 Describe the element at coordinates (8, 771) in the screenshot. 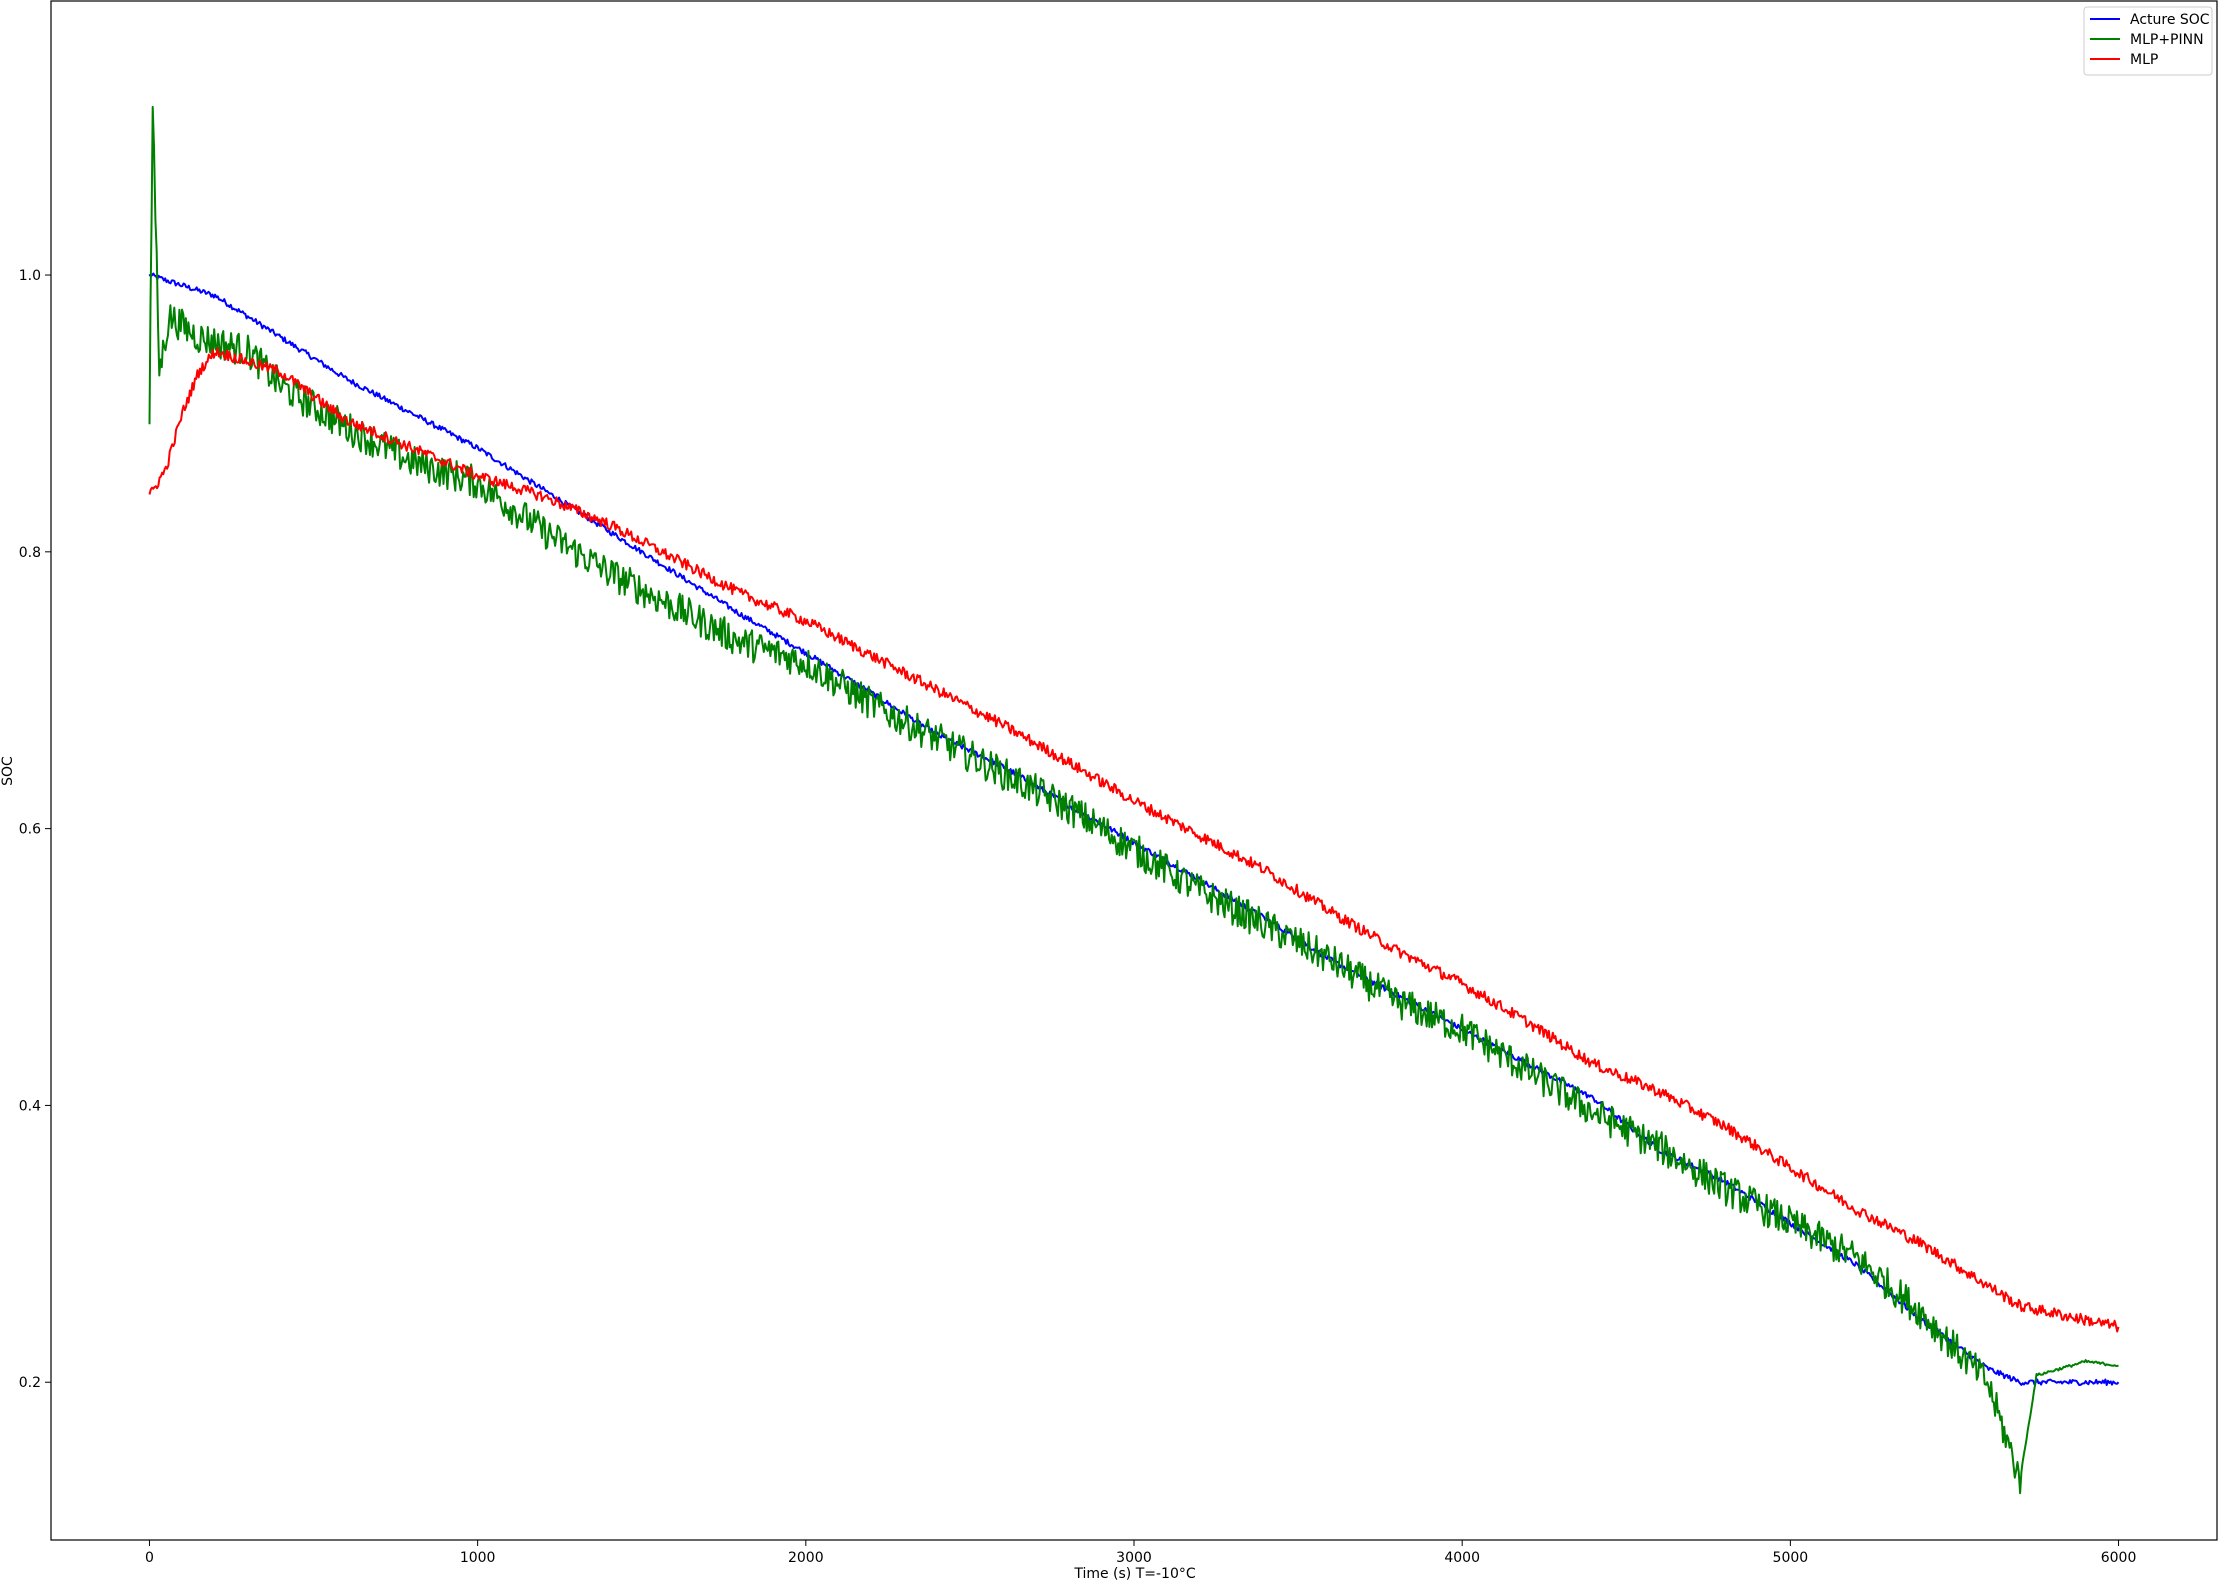

I see `y-axis-label: SOC` at that location.